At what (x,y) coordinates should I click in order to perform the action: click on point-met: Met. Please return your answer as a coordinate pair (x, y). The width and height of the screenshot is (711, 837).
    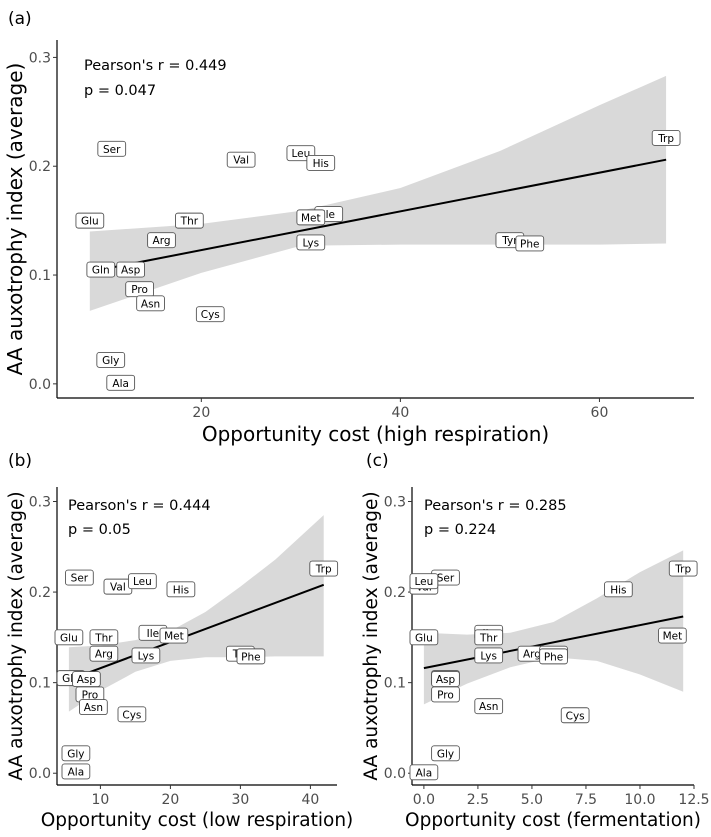
    Looking at the image, I should click on (174, 635).